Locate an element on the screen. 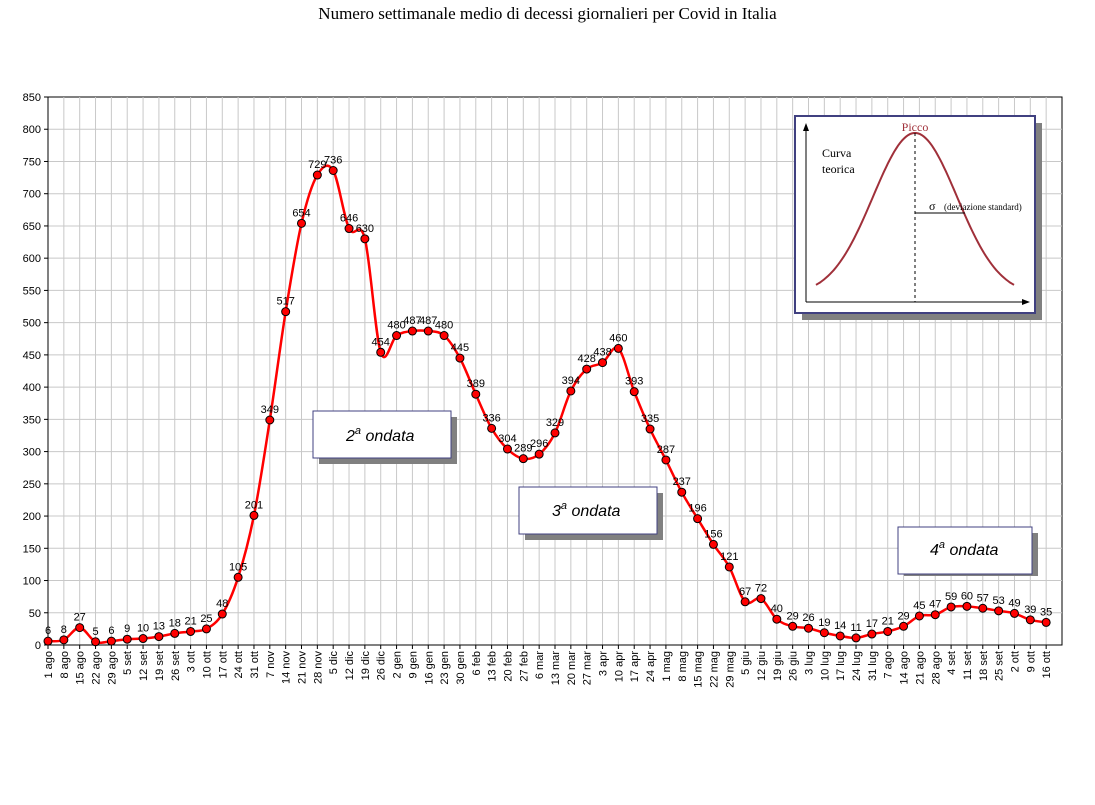 The width and height of the screenshot is (1095, 805). data-label: 296 is located at coordinates (539, 444).